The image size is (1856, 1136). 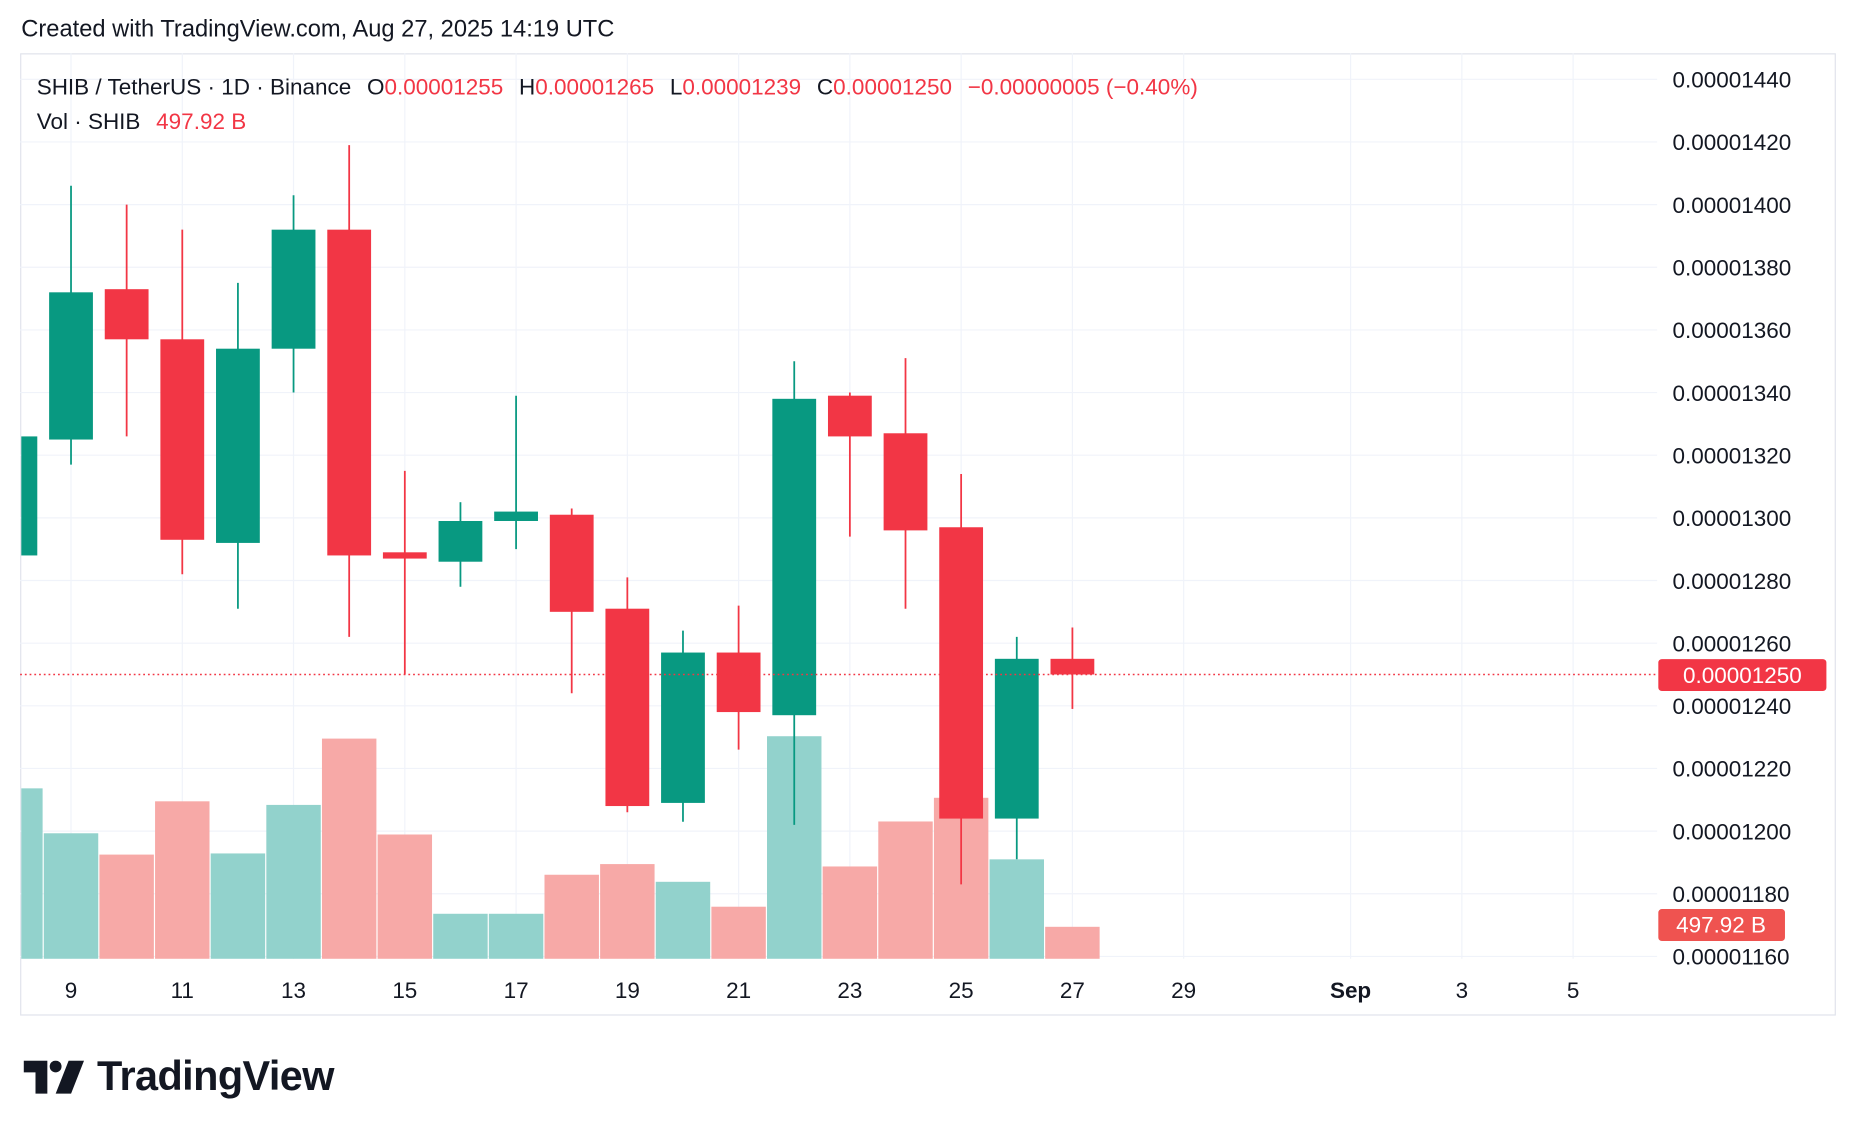 What do you see at coordinates (1731, 894) in the screenshot?
I see `y-tick-label: 0.00001180` at bounding box center [1731, 894].